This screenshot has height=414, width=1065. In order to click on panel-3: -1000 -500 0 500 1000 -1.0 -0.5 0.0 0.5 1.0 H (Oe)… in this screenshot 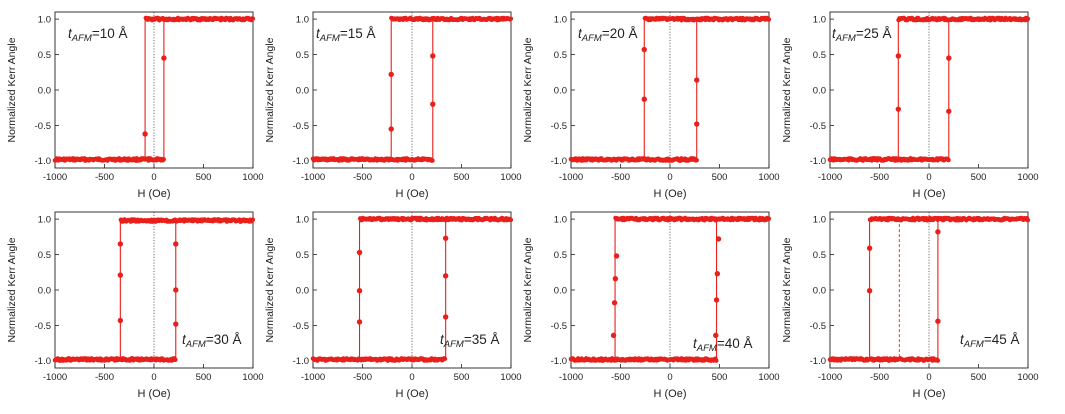, I will do `click(651, 105)`.